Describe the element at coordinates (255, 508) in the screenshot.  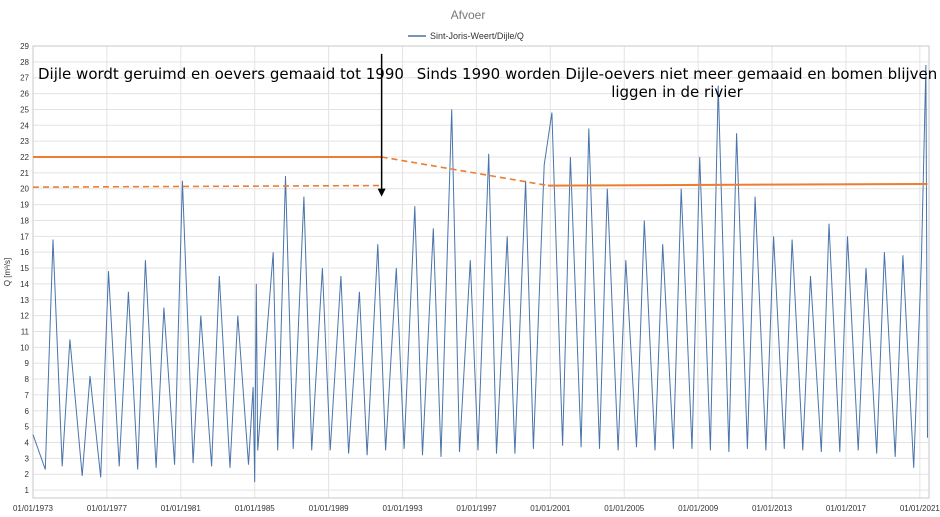
I see `x-tick-label: 01/01/1985` at that location.